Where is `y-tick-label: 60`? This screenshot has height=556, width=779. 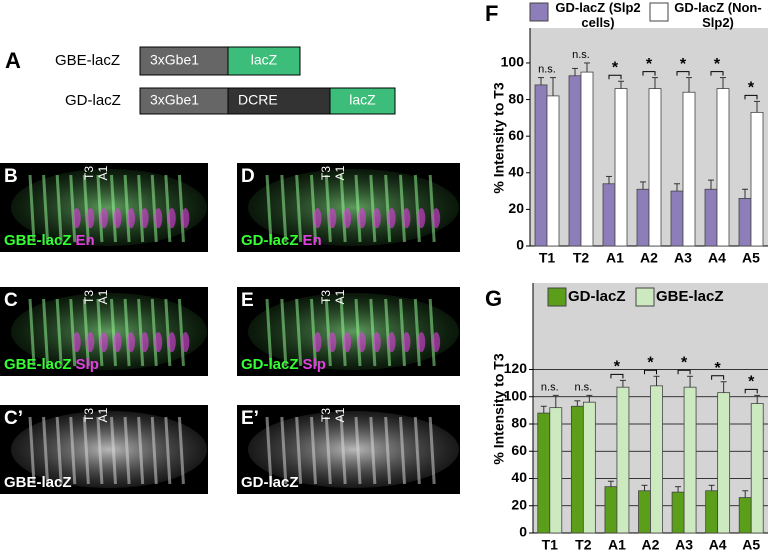 y-tick-label: 60 is located at coordinates (519, 450).